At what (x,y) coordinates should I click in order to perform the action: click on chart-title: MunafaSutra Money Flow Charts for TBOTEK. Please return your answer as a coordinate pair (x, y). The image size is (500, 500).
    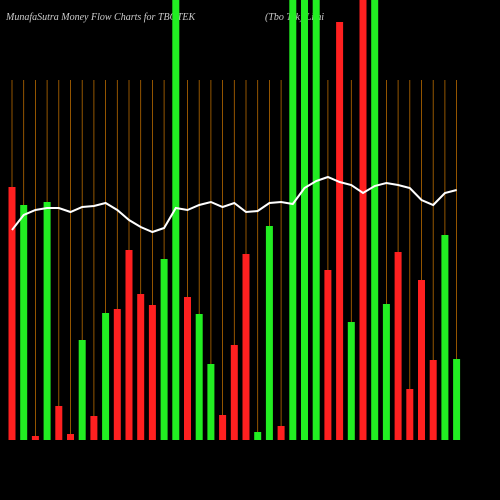
    Looking at the image, I should click on (101, 17).